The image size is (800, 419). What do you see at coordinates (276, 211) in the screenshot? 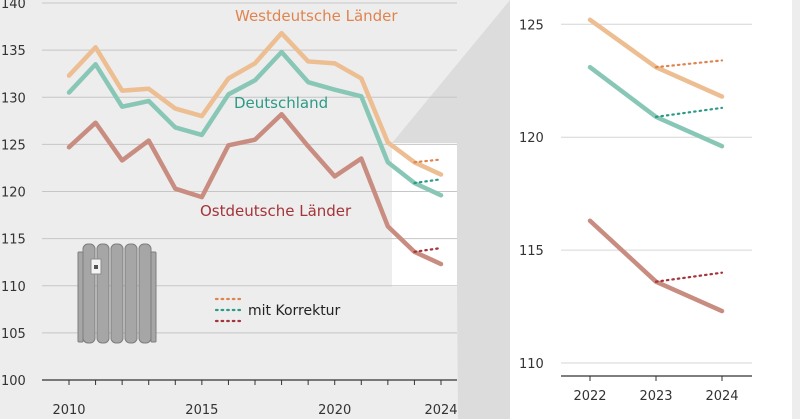
I see `label-ostdeutsche-laender: Ostdeutsche Länder` at bounding box center [276, 211].